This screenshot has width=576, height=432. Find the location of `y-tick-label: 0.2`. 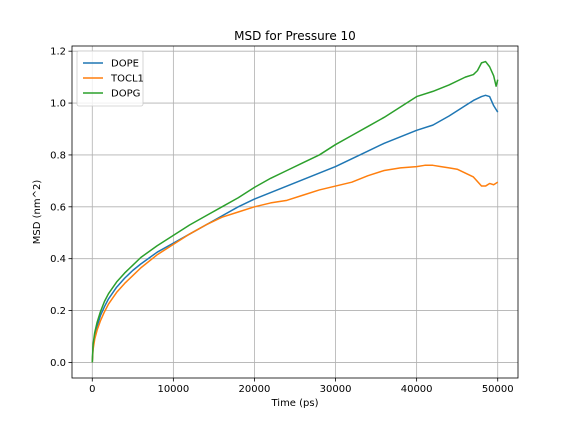

y-tick-label: 0.2 is located at coordinates (58, 311).